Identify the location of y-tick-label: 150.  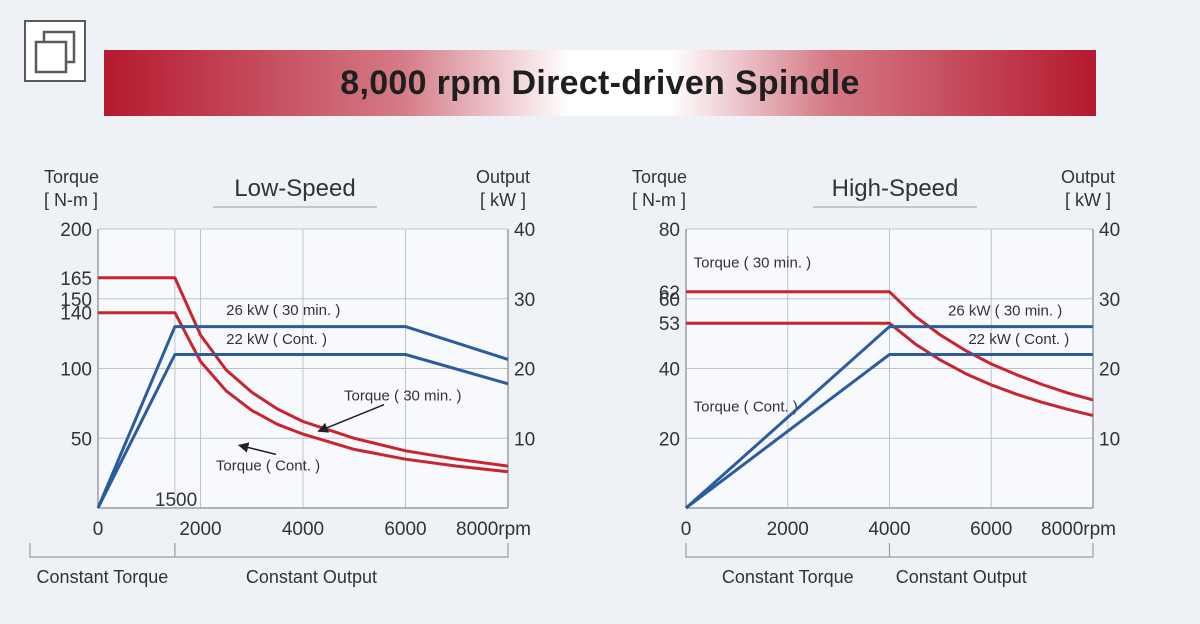
(76, 300).